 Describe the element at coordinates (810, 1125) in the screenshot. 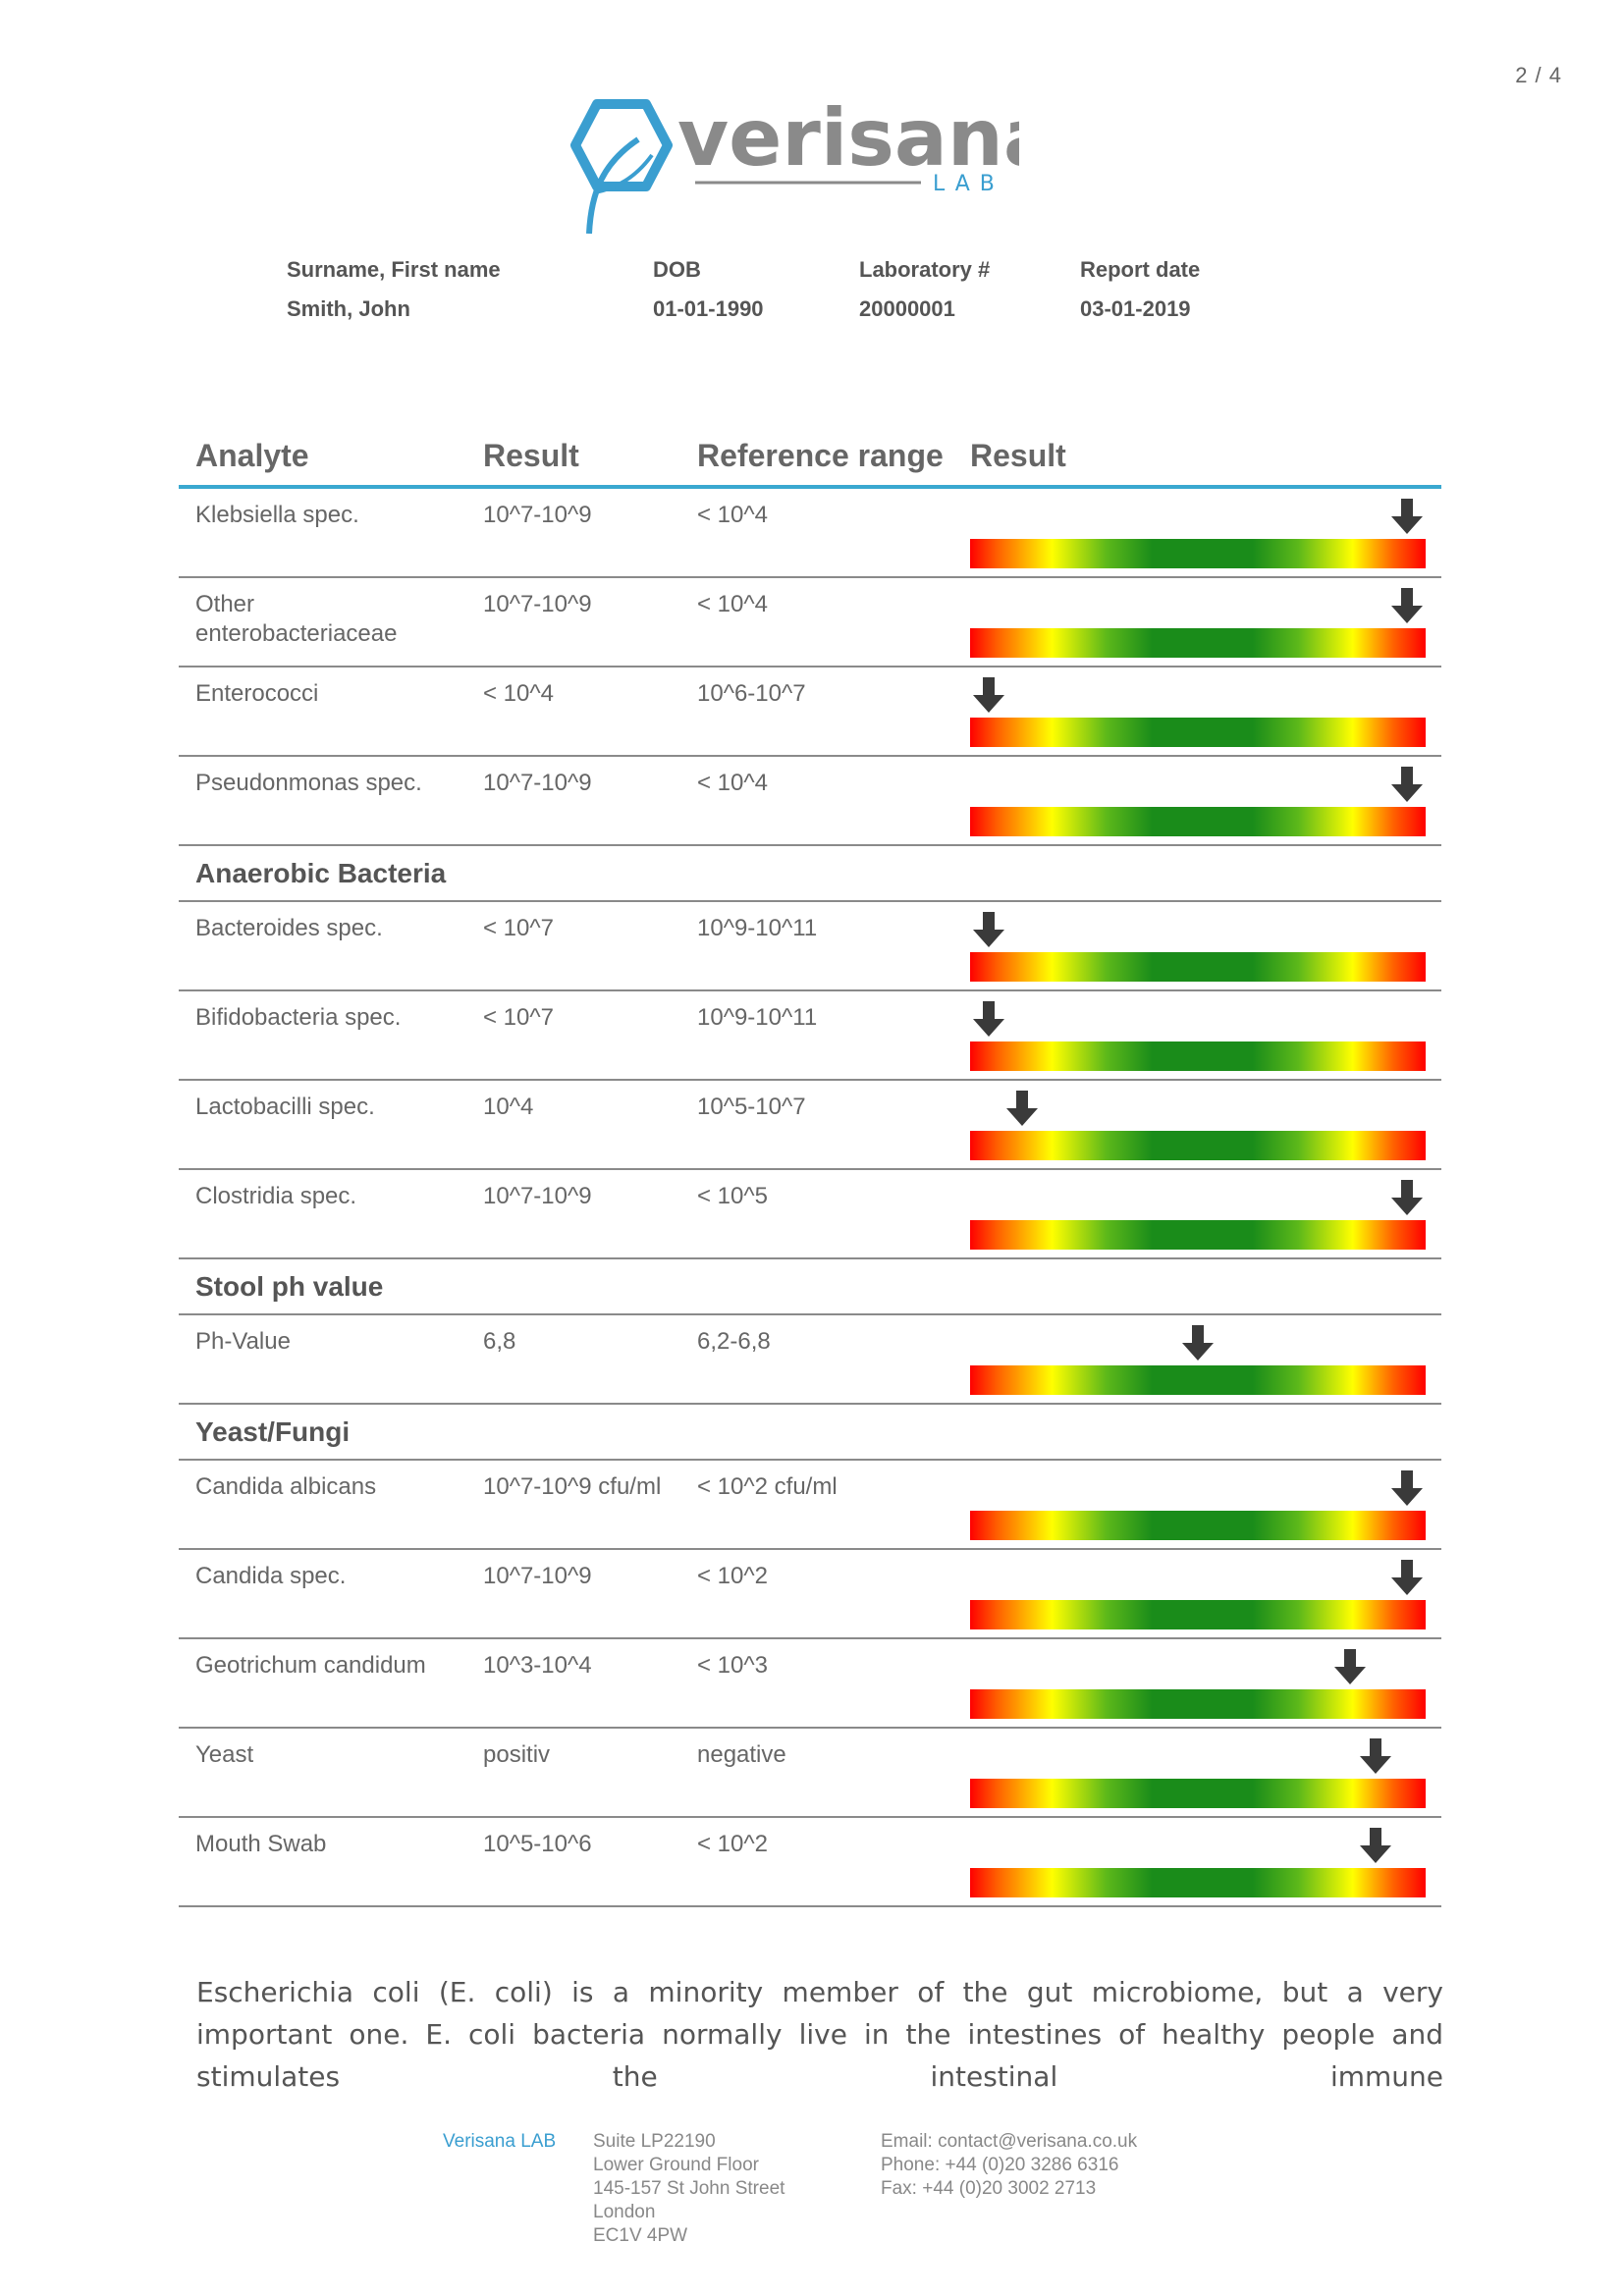

I see `table-row: Lactobacilli spec. 10^4 10^5-10^7` at that location.